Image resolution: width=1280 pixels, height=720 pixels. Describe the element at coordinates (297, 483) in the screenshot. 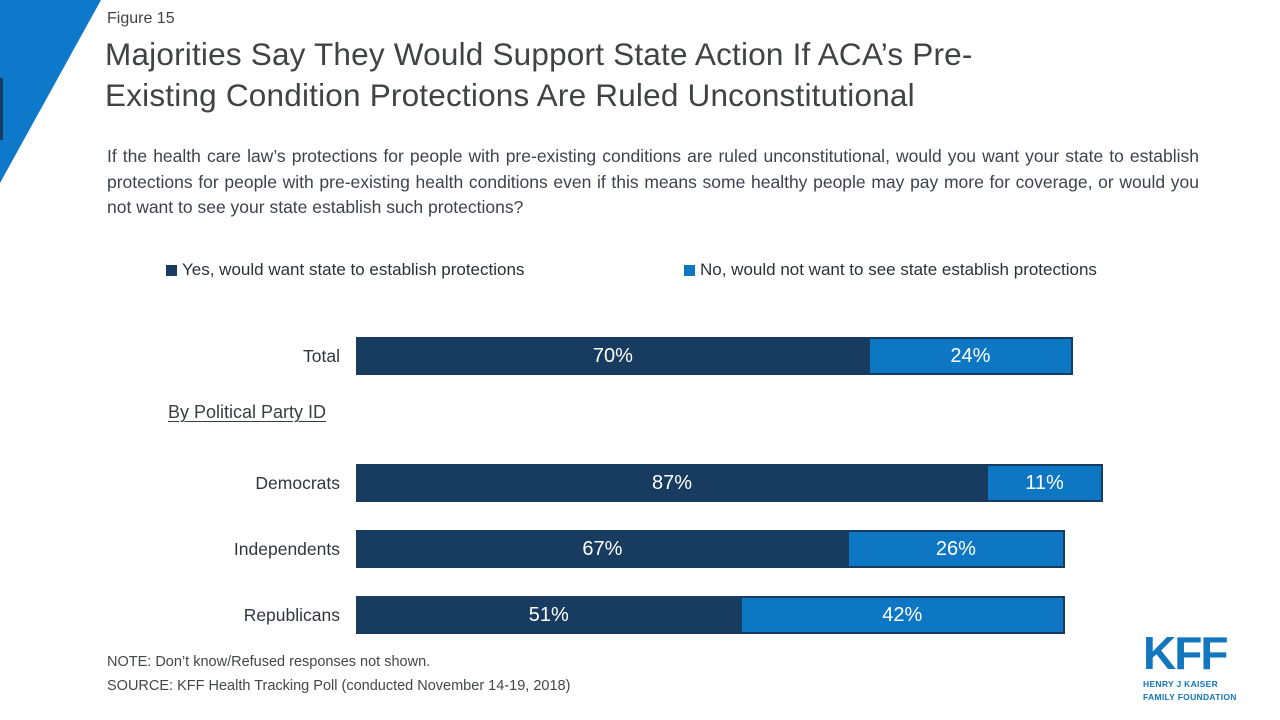

I see `category-label-democrats: Democrats` at that location.